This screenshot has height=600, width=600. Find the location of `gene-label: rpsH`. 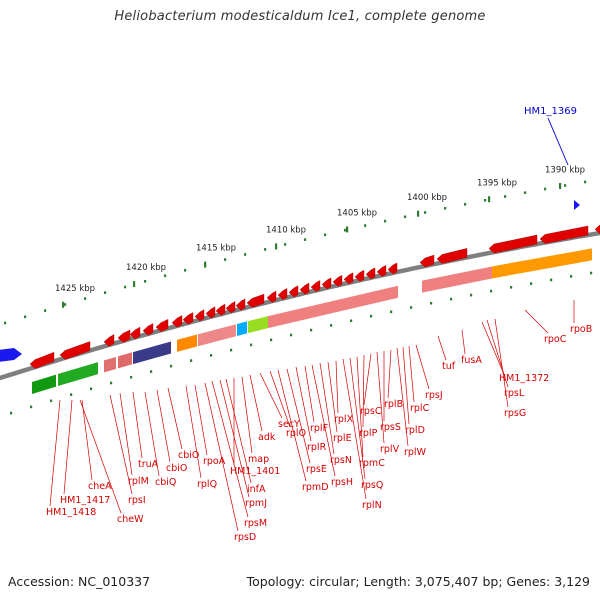

gene-label: rpsH is located at coordinates (342, 482).